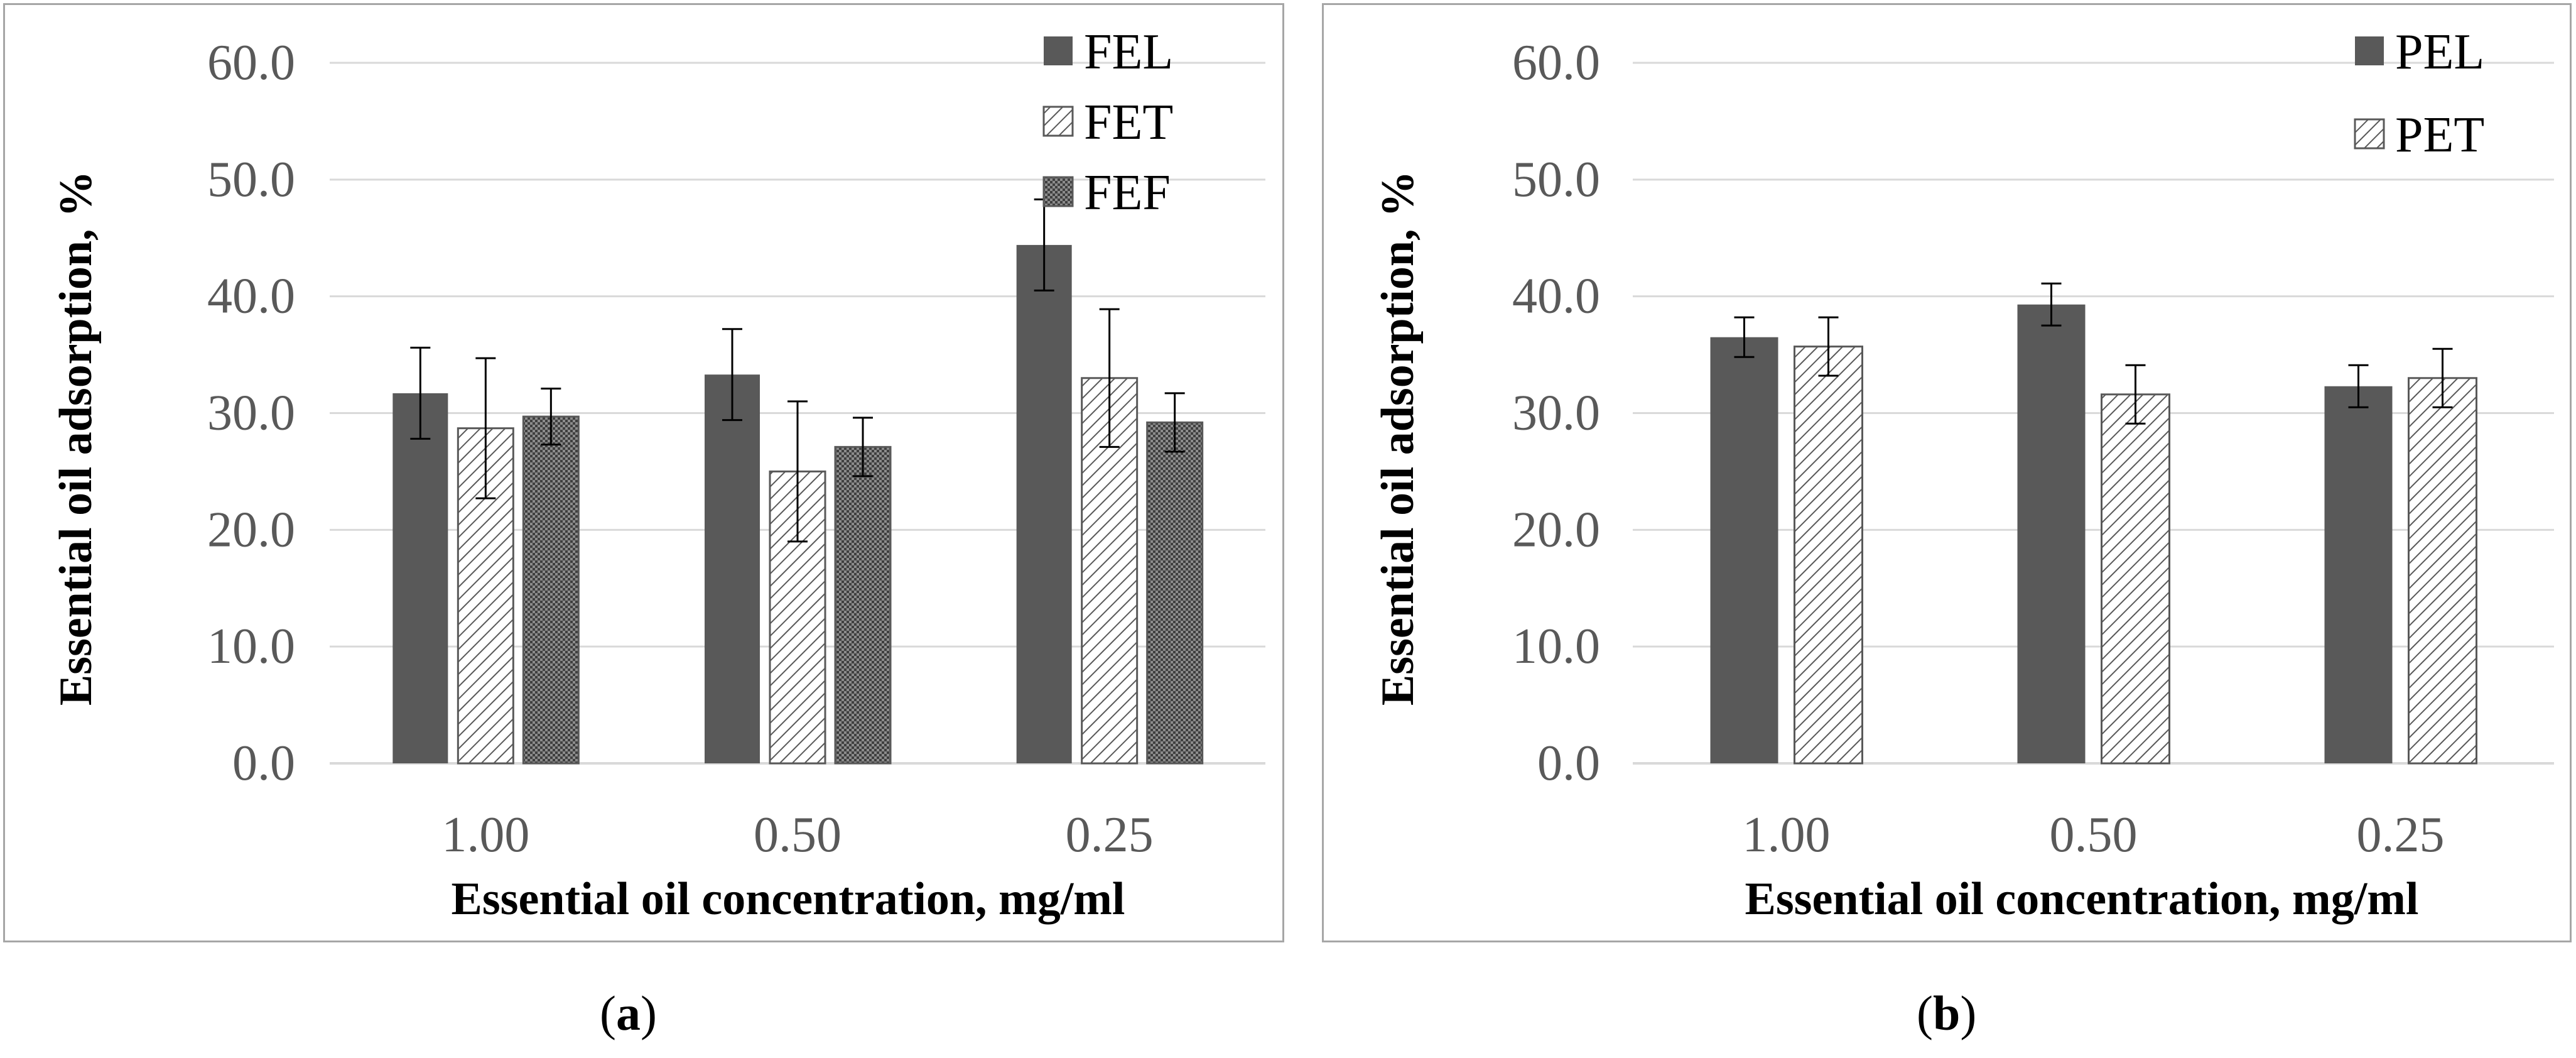 The image size is (2576, 1058). I want to click on legend-swatch-fef, so click(1058, 191).